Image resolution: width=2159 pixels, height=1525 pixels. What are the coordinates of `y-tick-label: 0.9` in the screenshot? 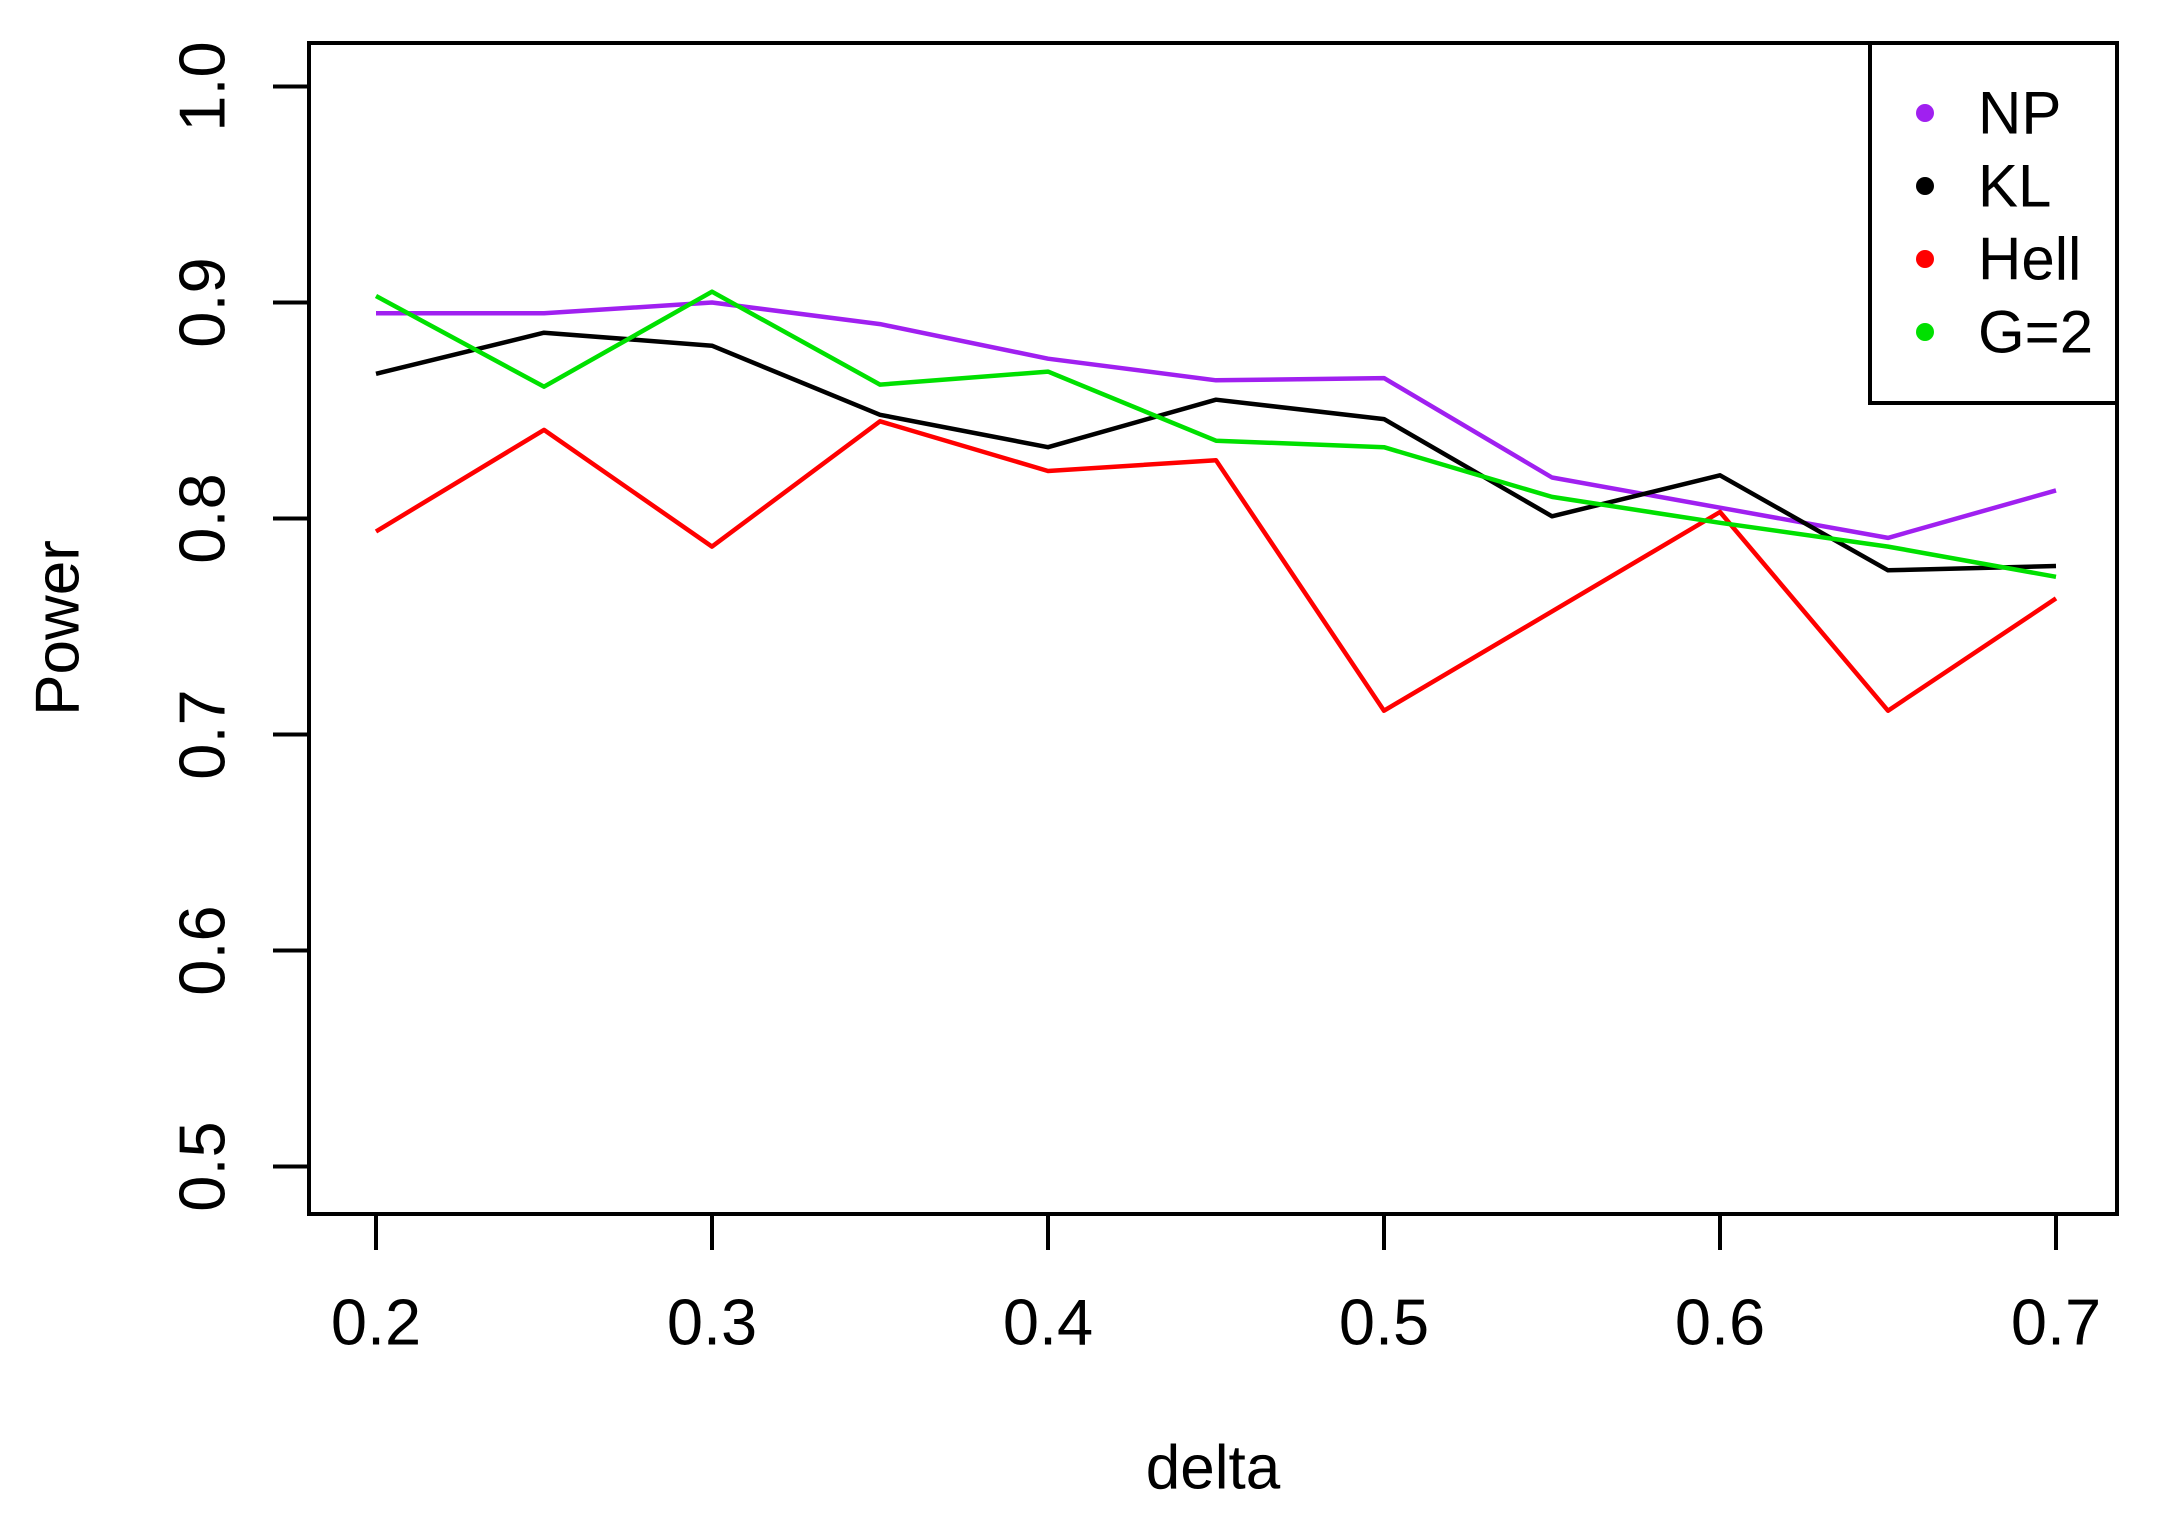 It's located at (202, 302).